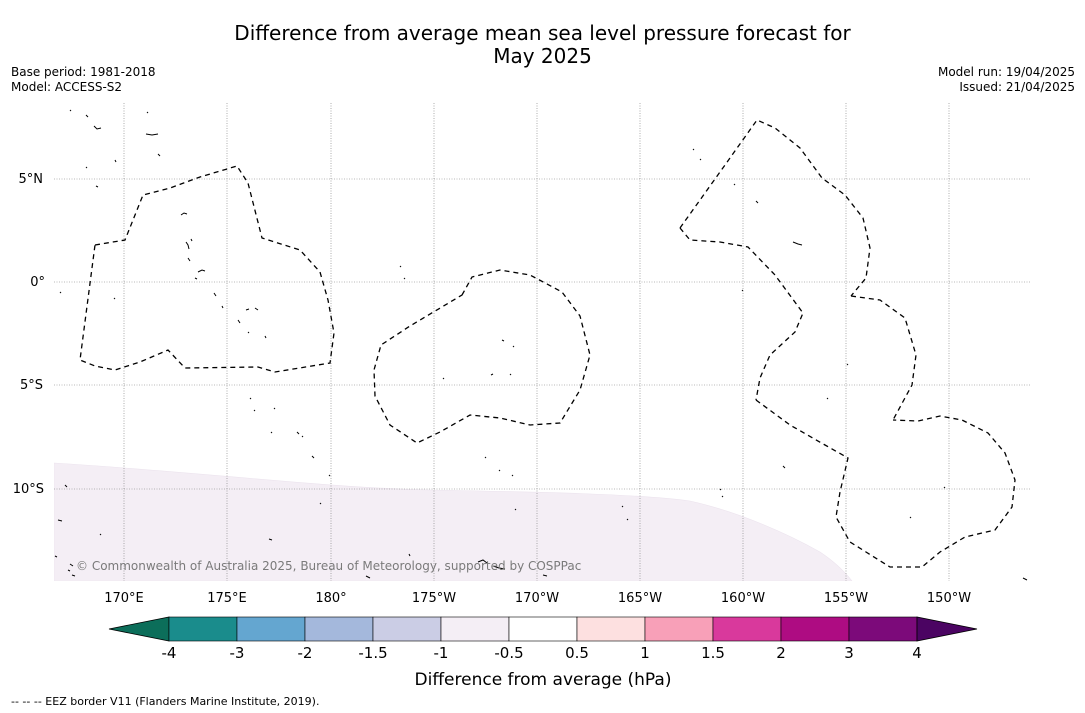 The image size is (1085, 713). I want to click on issued-text: Issued: 21/04/2025, so click(1017, 87).